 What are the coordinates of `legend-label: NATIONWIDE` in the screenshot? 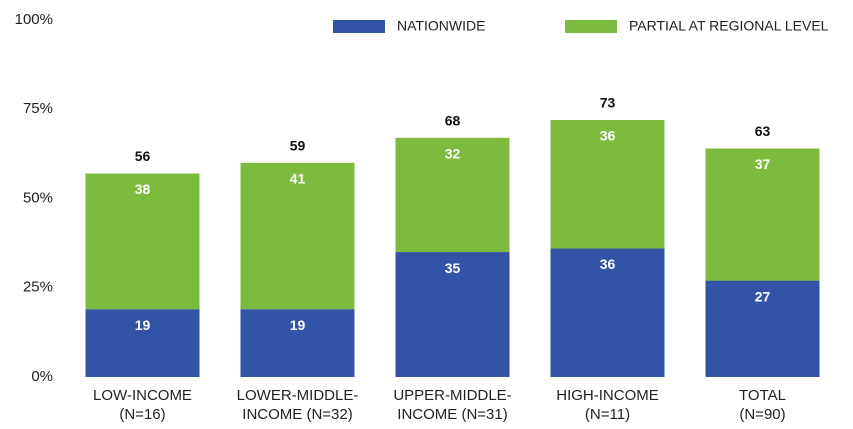 It's located at (441, 26).